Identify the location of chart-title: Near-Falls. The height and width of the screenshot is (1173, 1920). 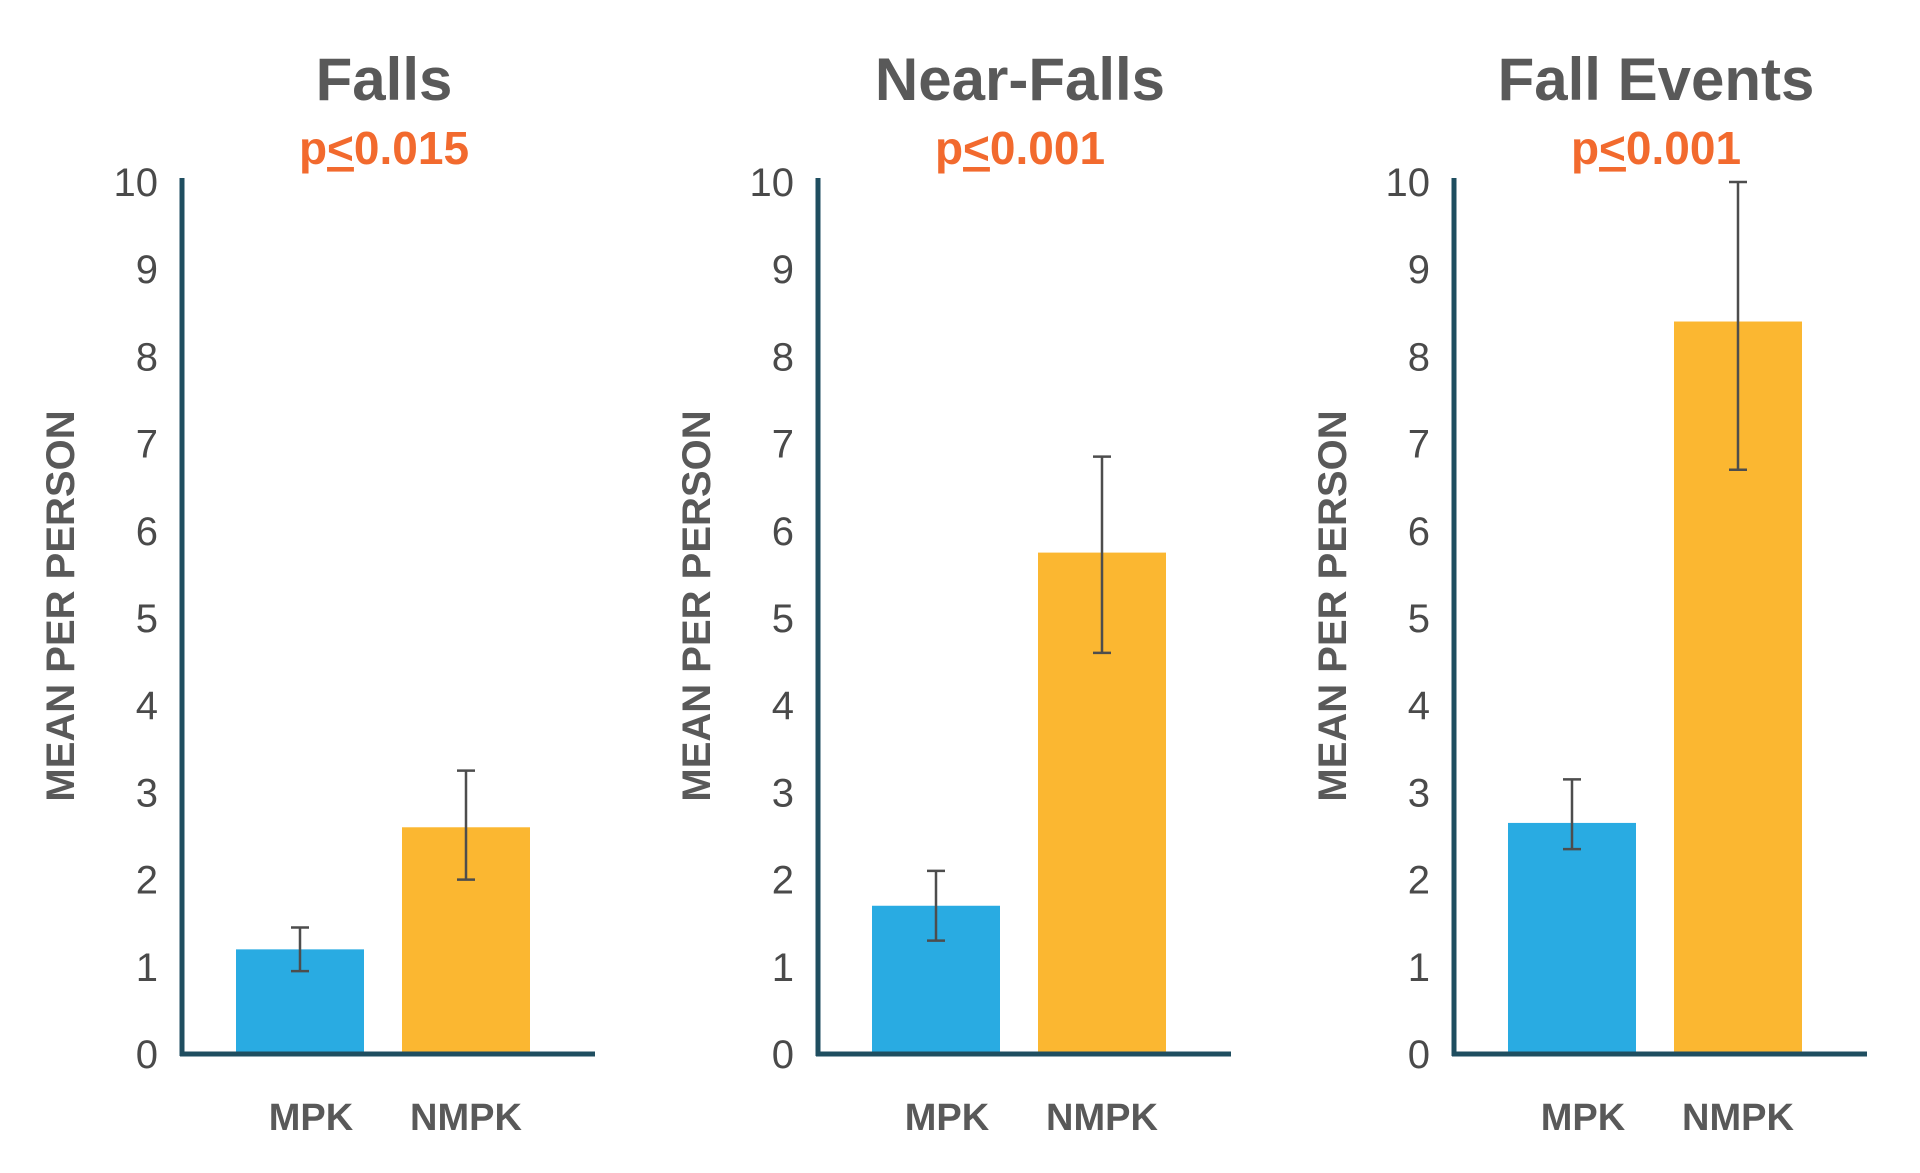
(1020, 79).